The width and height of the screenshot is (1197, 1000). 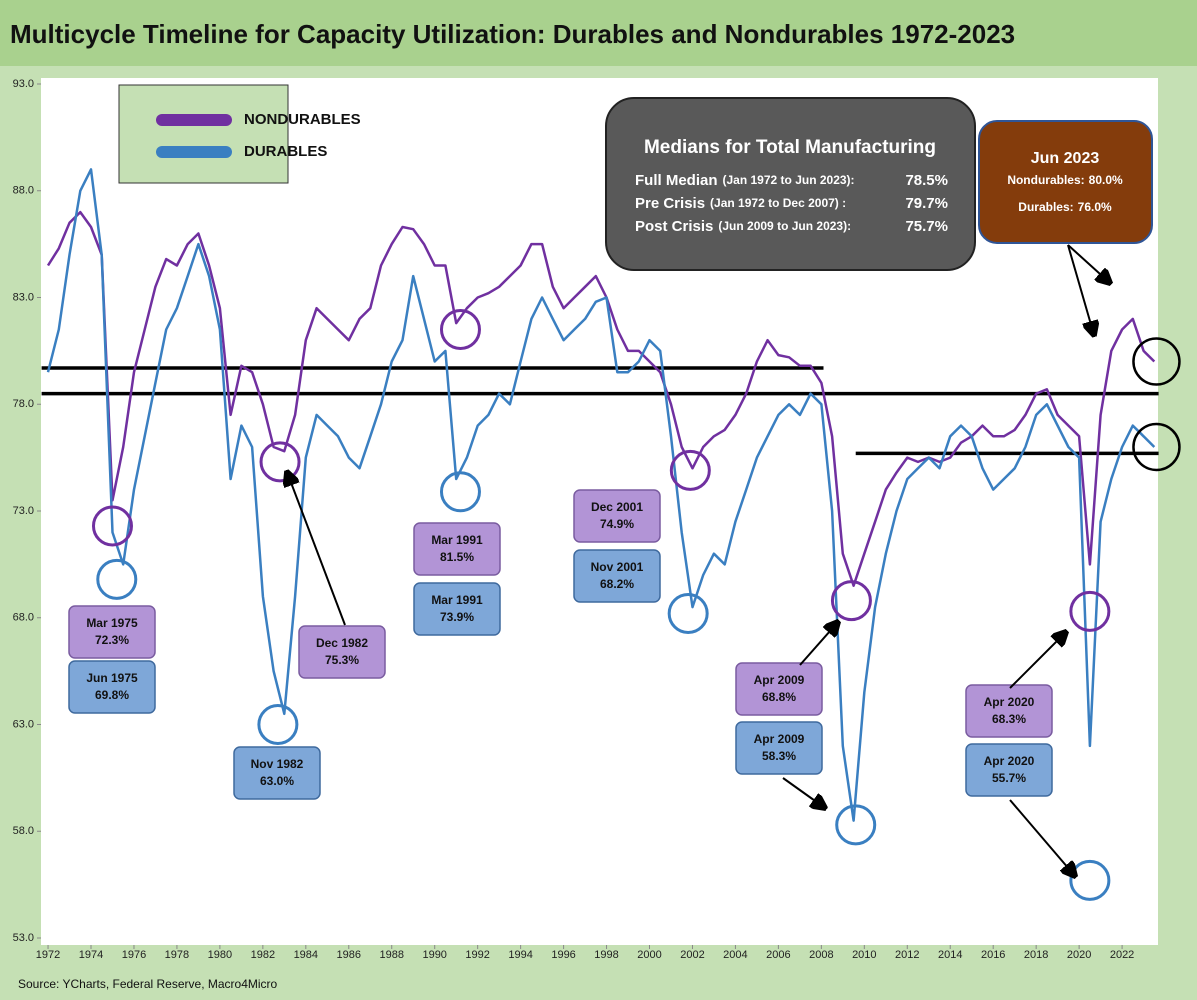 What do you see at coordinates (1065, 158) in the screenshot?
I see `latest-title: Jun 2023` at bounding box center [1065, 158].